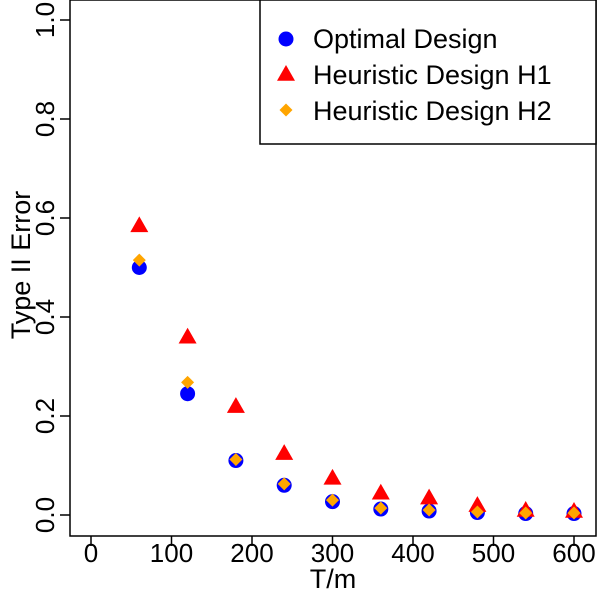 Image resolution: width=600 pixels, height=600 pixels. I want to click on y-tick-label: 1.0, so click(45, 20).